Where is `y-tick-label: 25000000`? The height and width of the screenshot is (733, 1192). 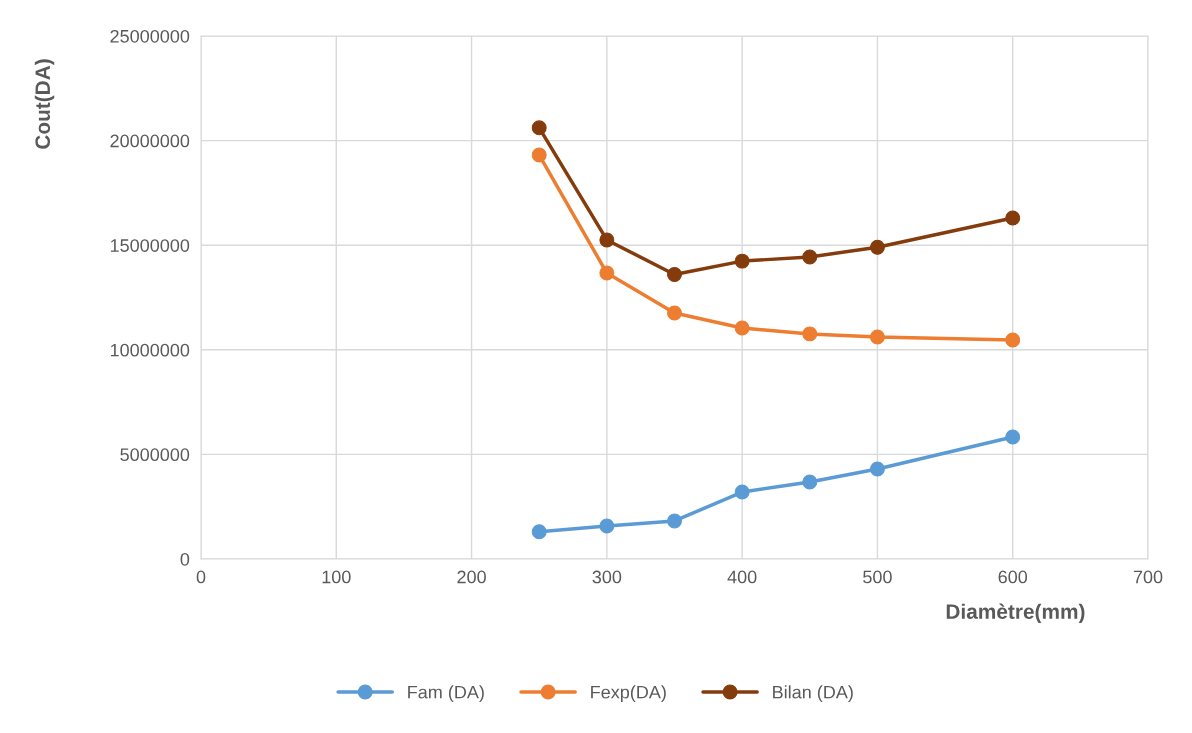
y-tick-label: 25000000 is located at coordinates (150, 36).